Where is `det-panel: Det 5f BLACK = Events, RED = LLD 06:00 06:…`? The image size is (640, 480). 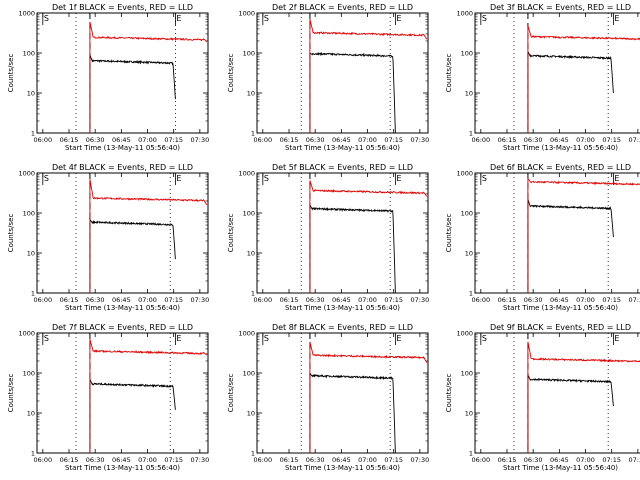 det-panel: Det 5f BLACK = Events, RED = LLD 06:00 06:… is located at coordinates (328, 237).